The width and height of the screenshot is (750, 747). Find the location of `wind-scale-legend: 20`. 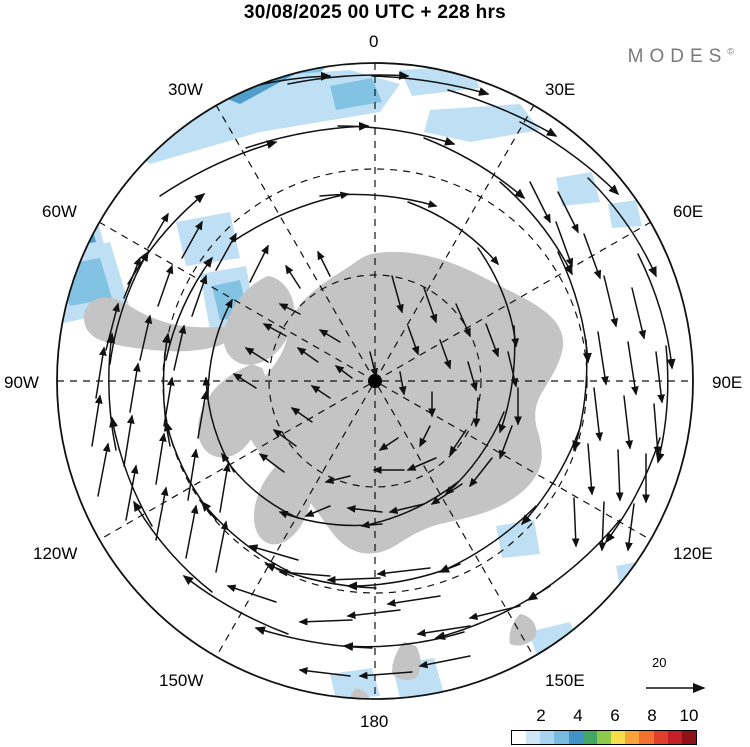

wind-scale-legend: 20 is located at coordinates (680, 677).